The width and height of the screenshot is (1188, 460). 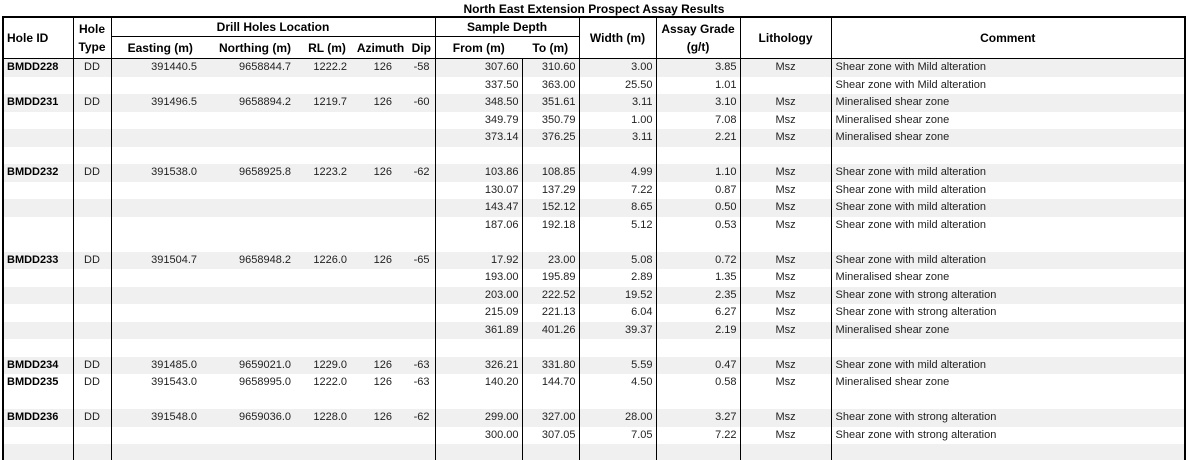 What do you see at coordinates (551, 85) in the screenshot?
I see `cell-to: 363.00` at bounding box center [551, 85].